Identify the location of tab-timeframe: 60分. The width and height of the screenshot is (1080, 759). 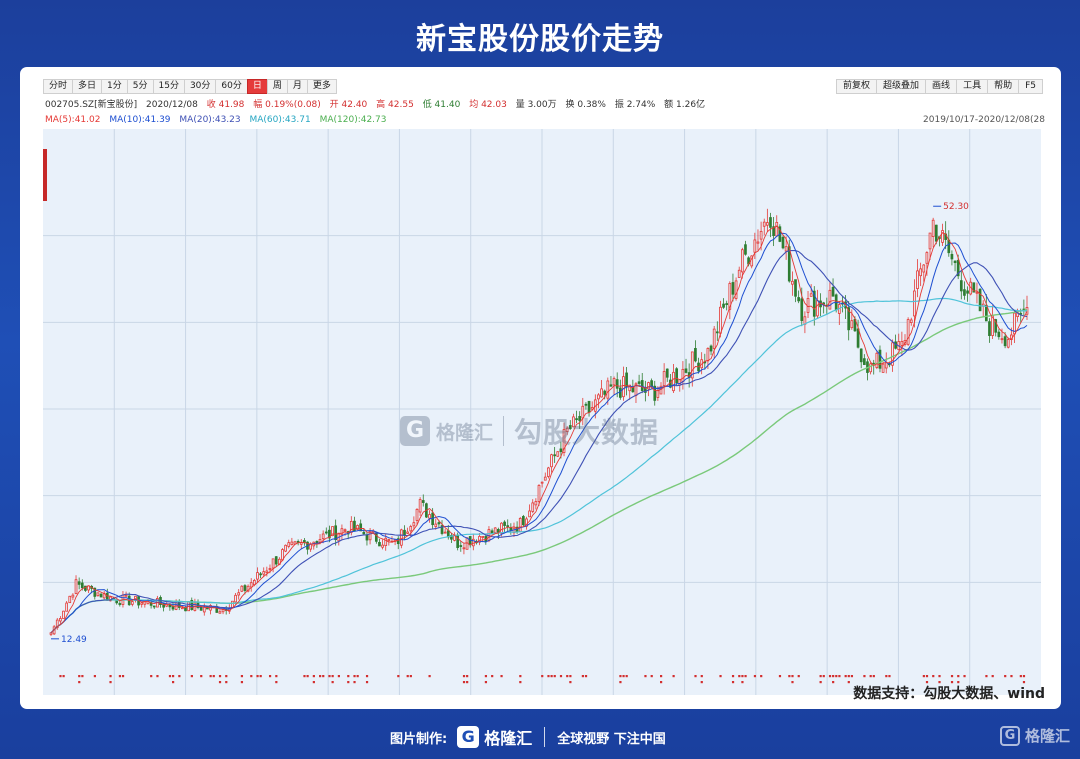
(231, 86).